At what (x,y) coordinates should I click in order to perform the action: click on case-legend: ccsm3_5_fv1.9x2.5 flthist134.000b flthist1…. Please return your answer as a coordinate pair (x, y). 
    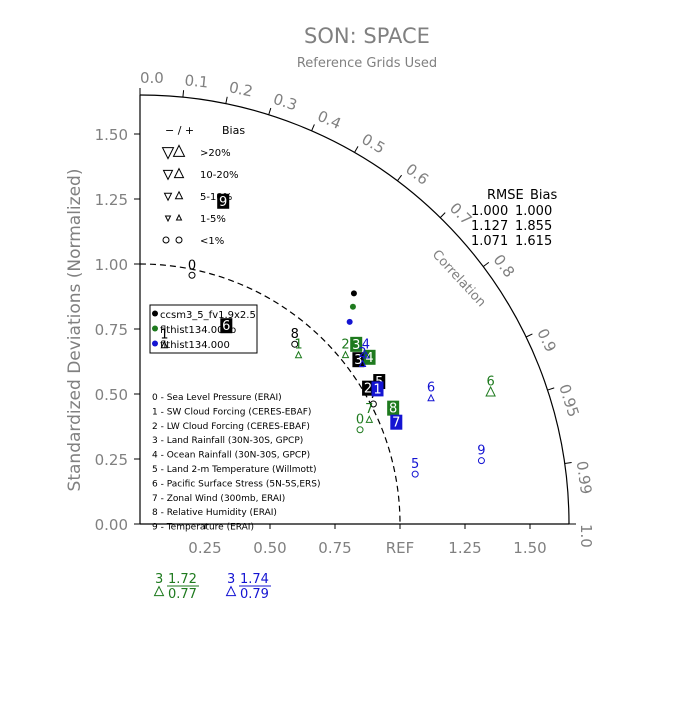
    Looking at the image, I should click on (203, 329).